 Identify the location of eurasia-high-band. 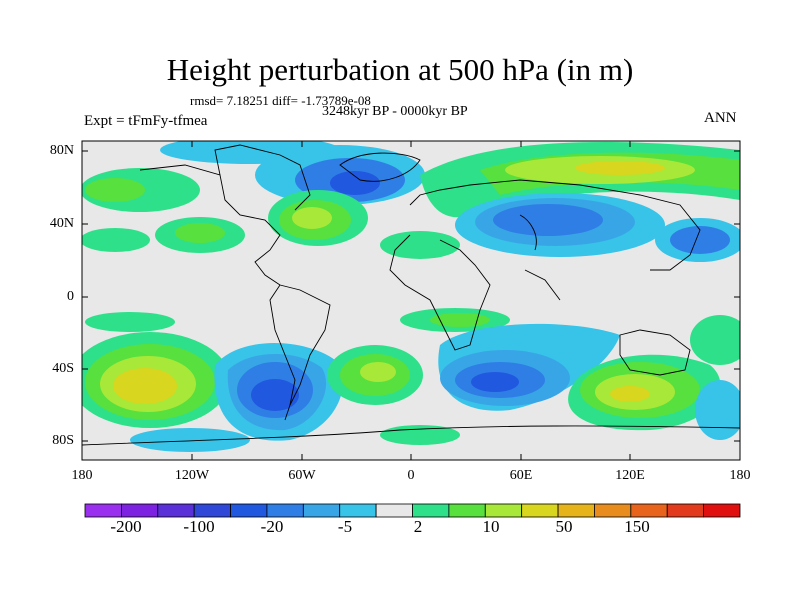
(560, 200).